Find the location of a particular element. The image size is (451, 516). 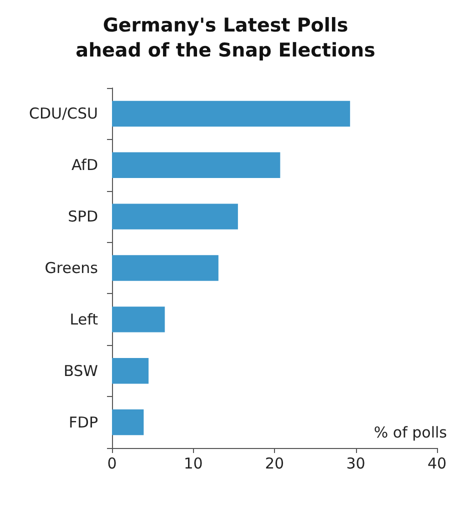

y-tick-label: AfD is located at coordinates (84, 165).